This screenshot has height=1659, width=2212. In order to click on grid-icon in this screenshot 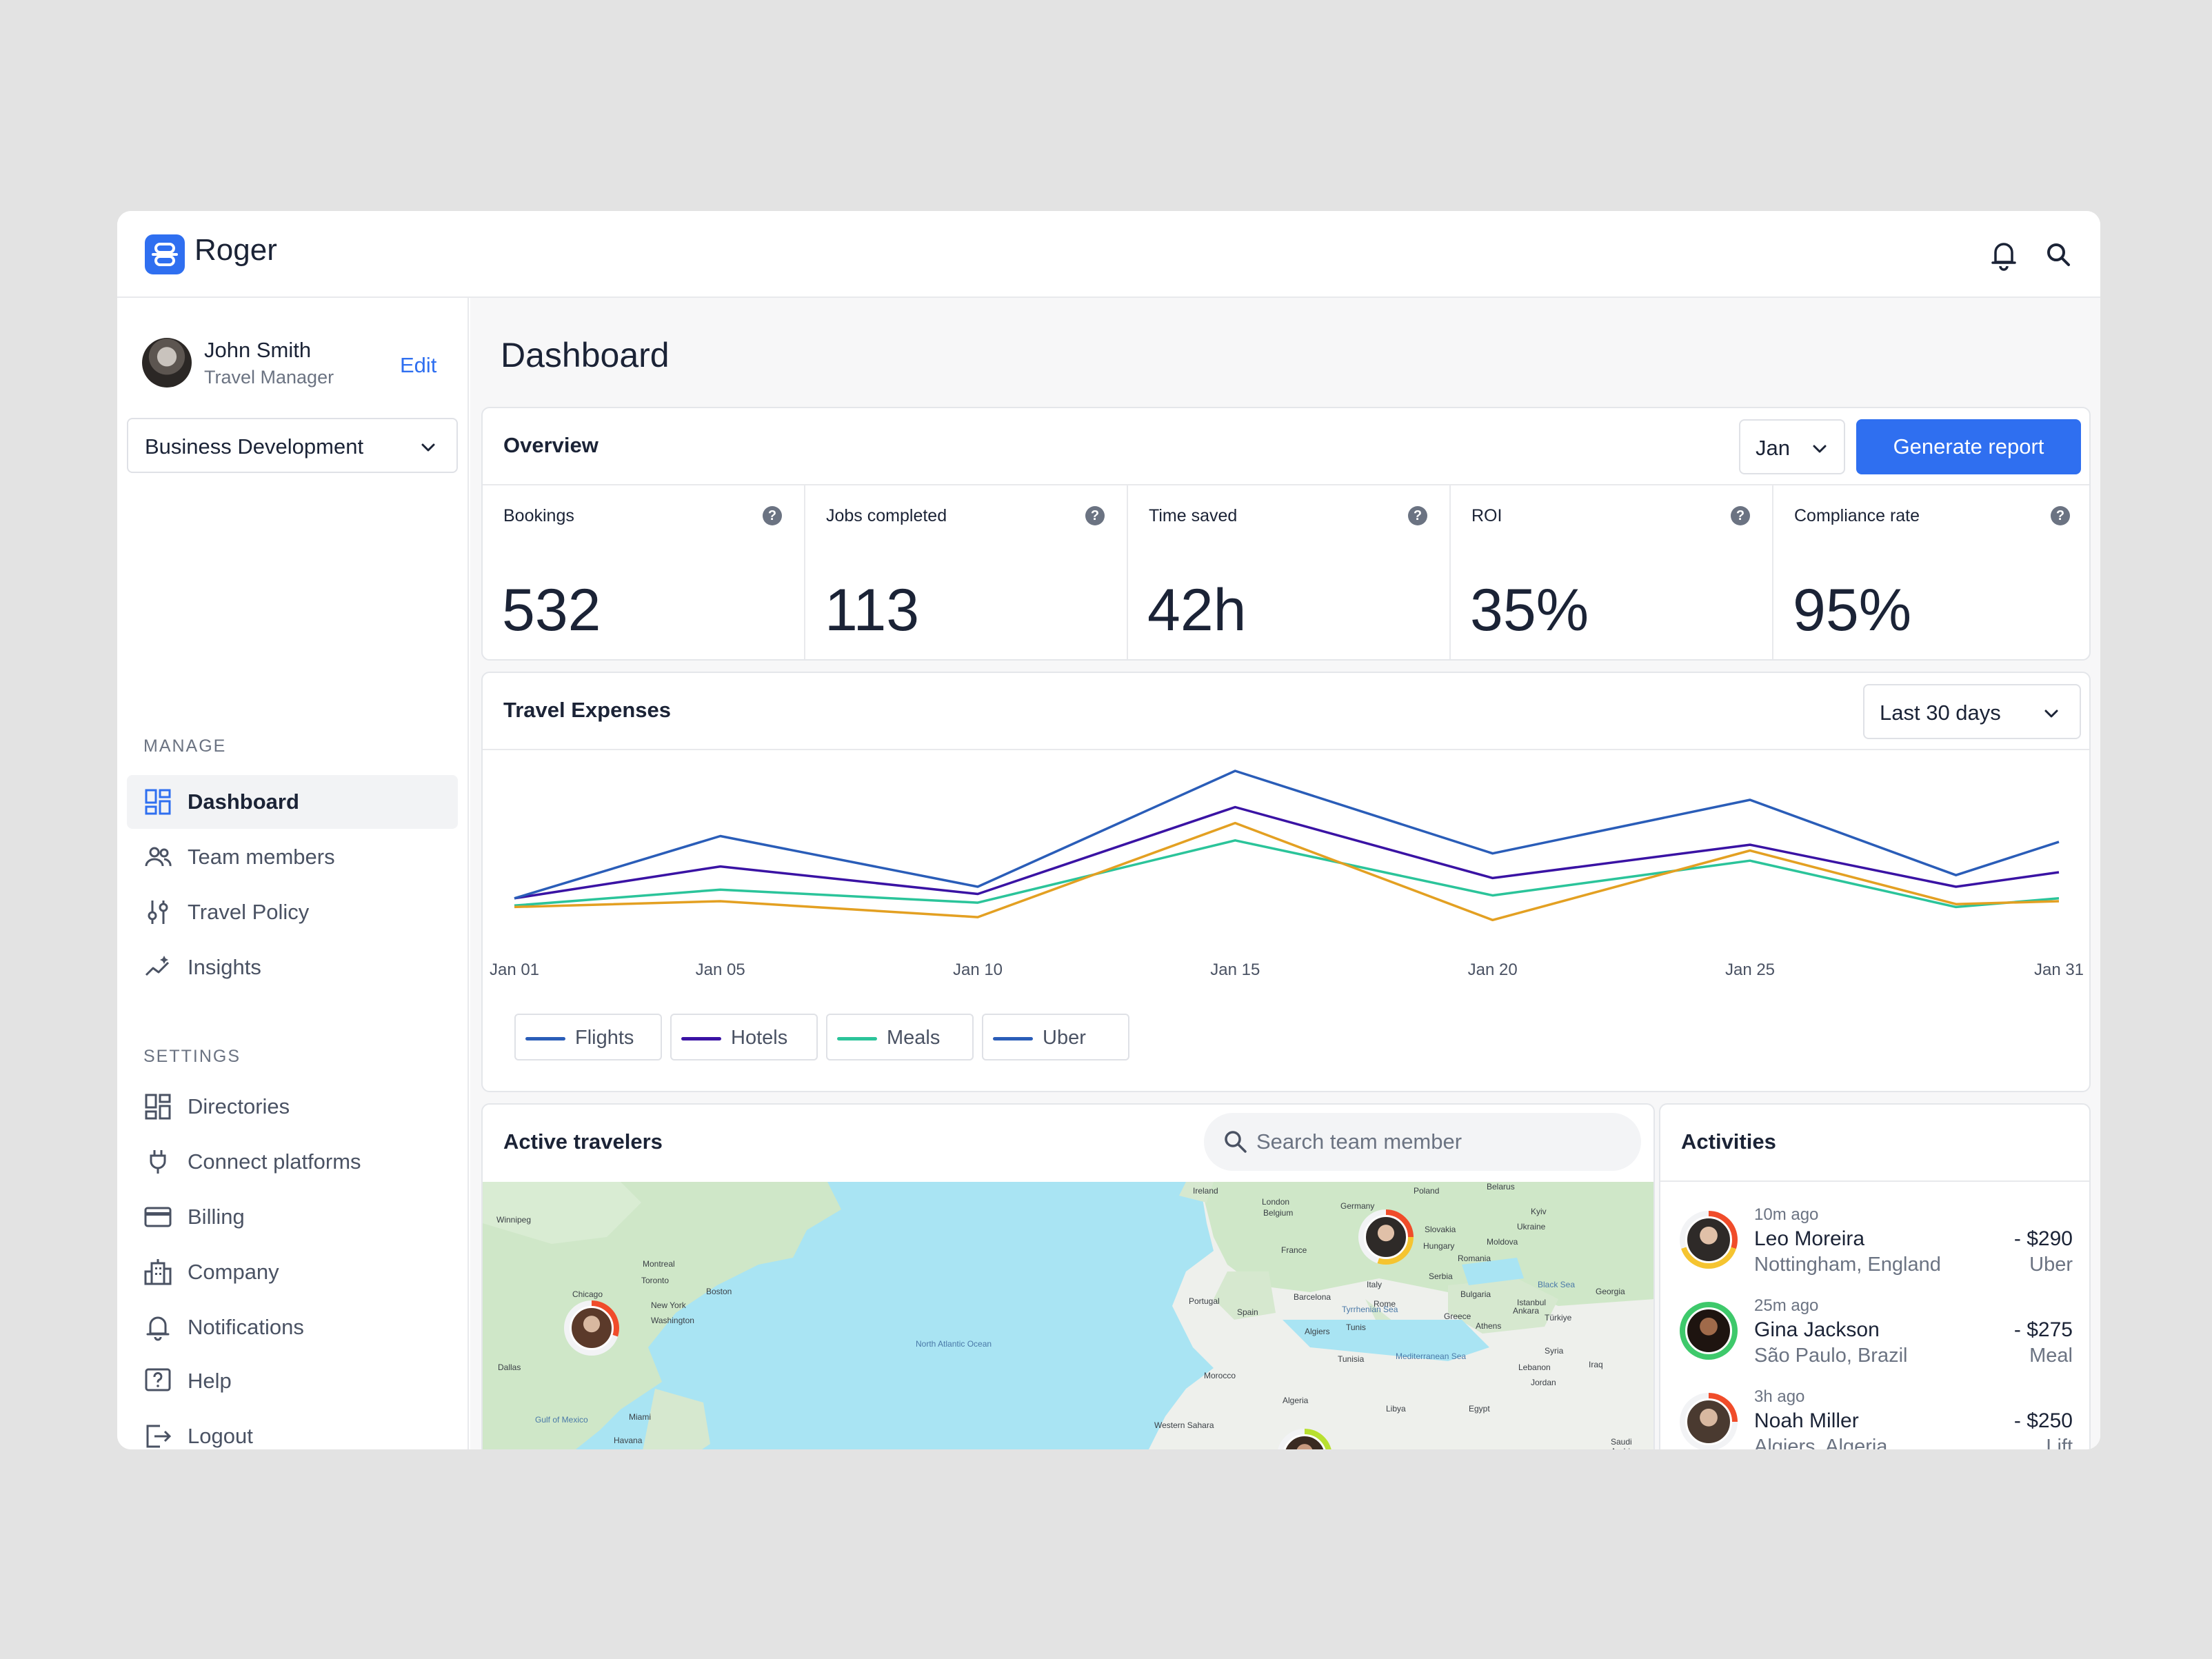, I will do `click(158, 1107)`.